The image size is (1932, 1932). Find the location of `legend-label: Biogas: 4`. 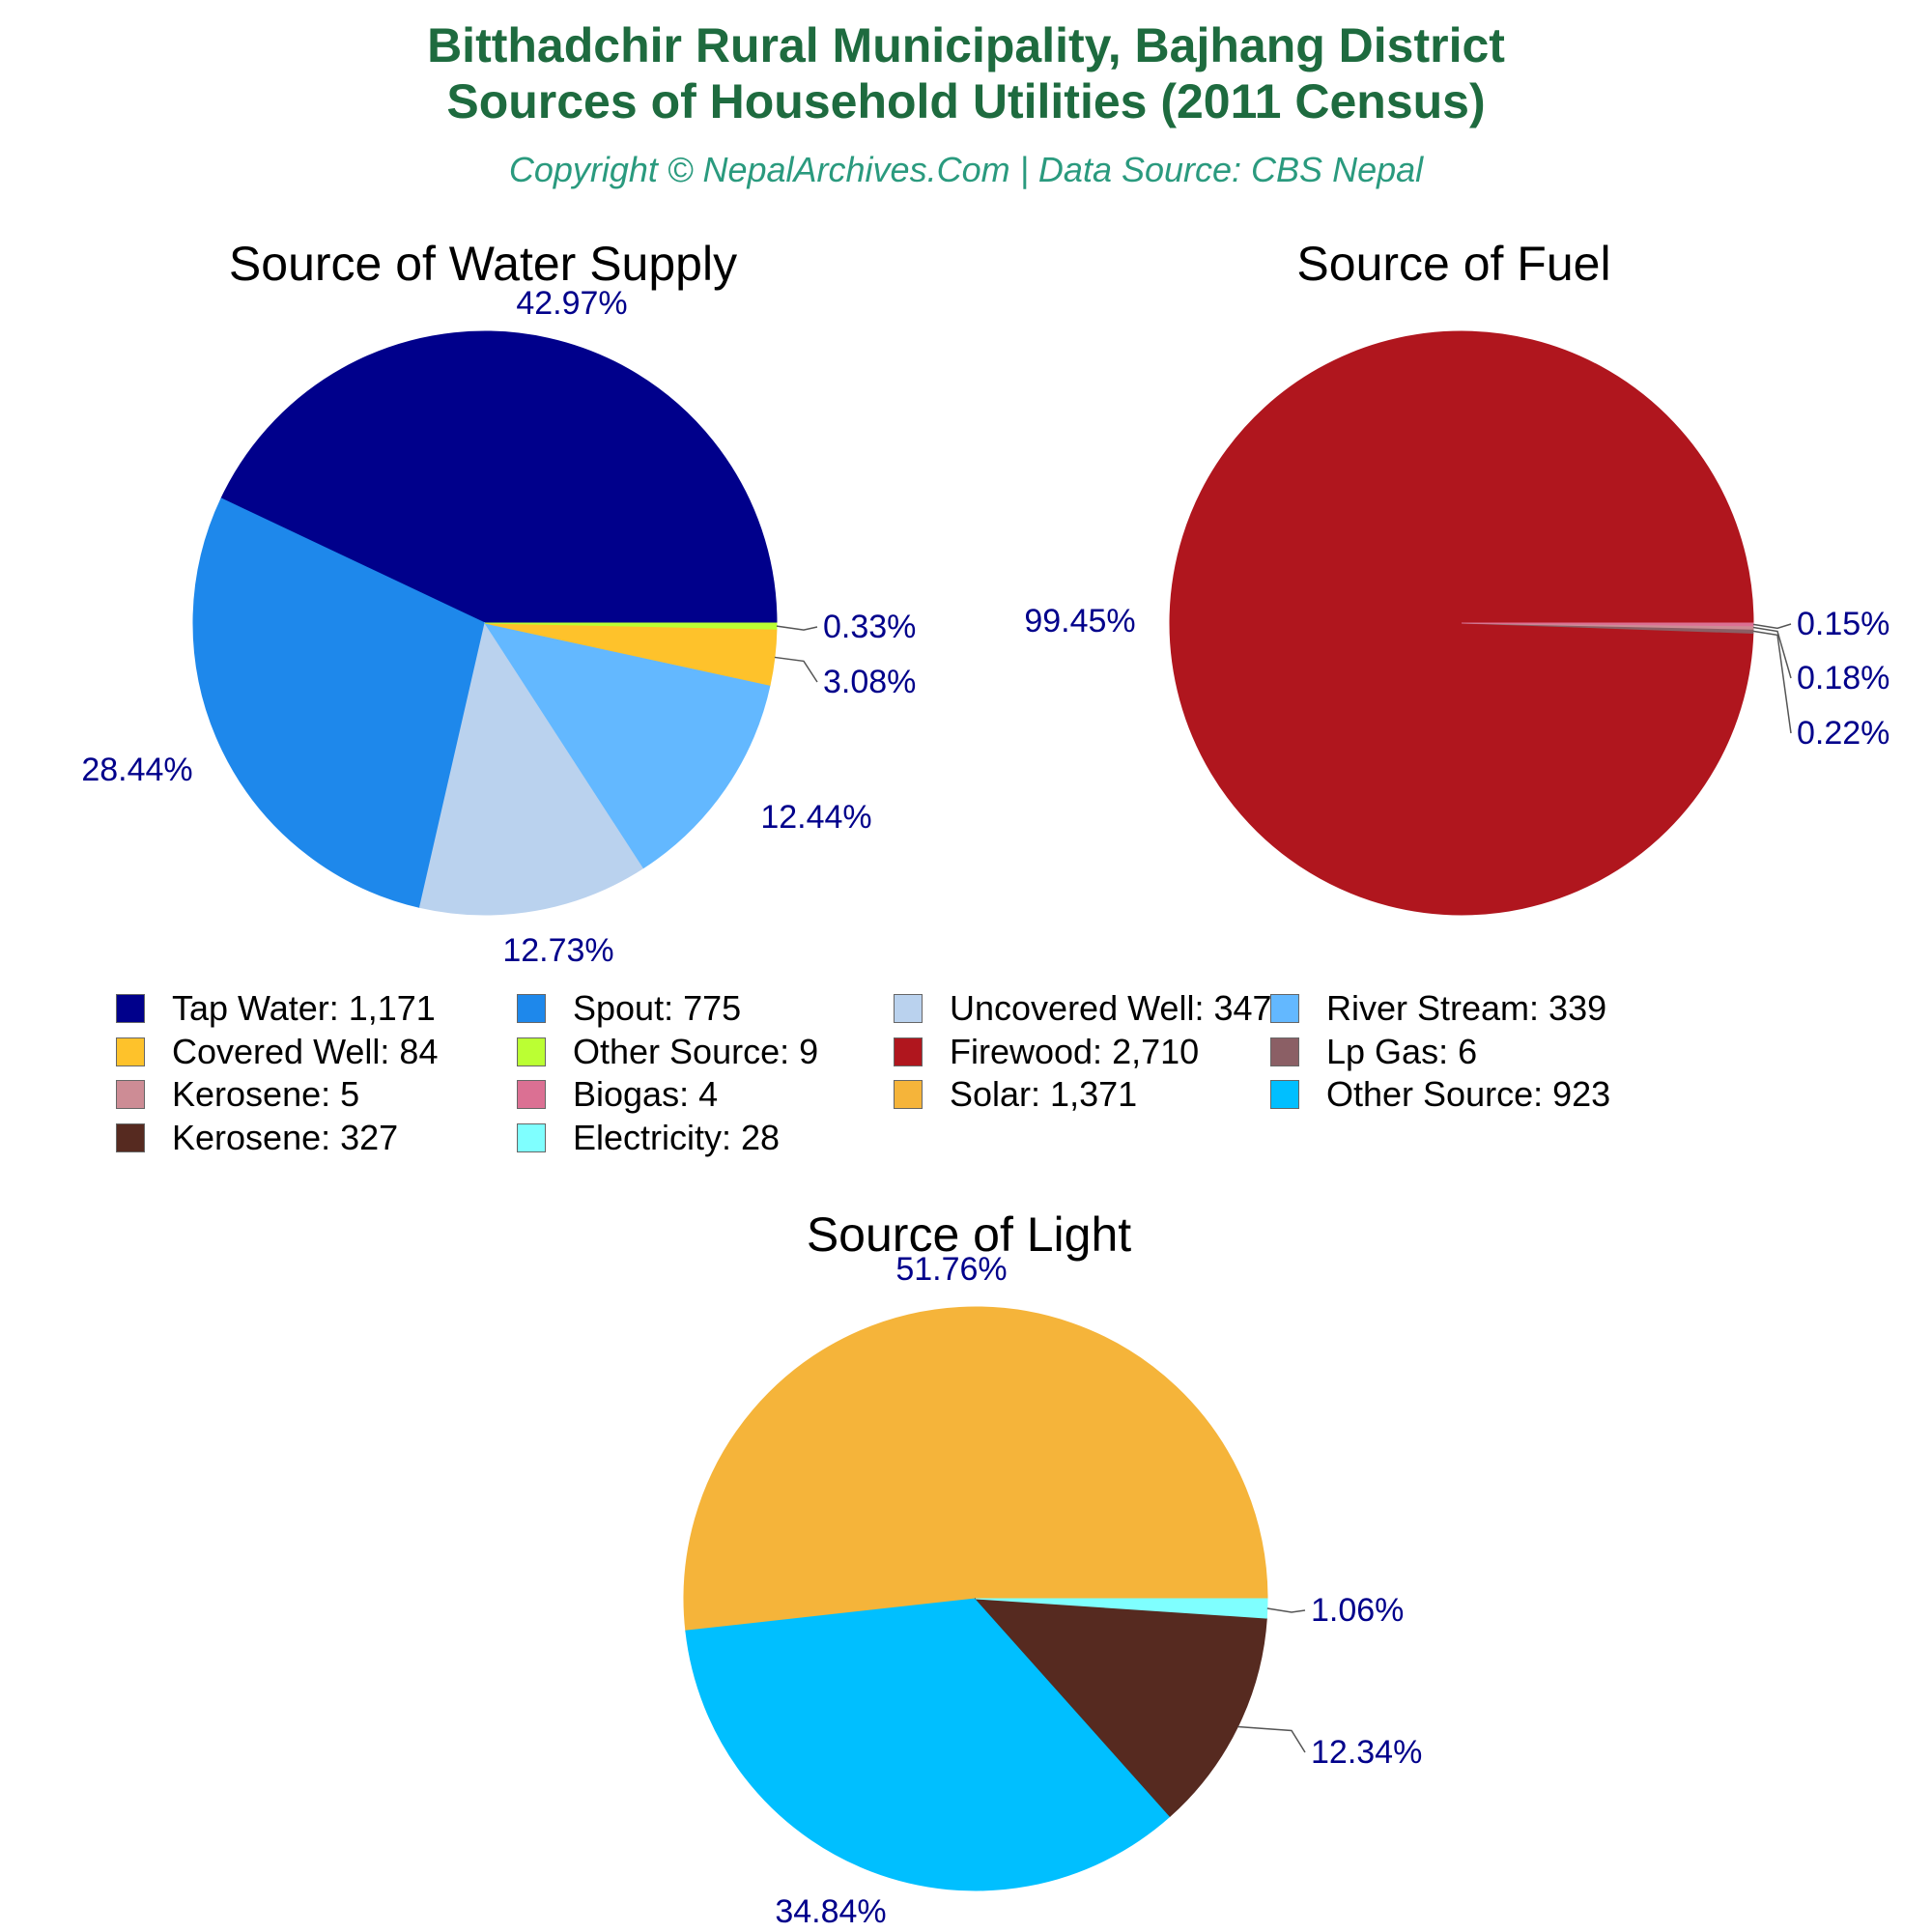

legend-label: Biogas: 4 is located at coordinates (646, 1094).